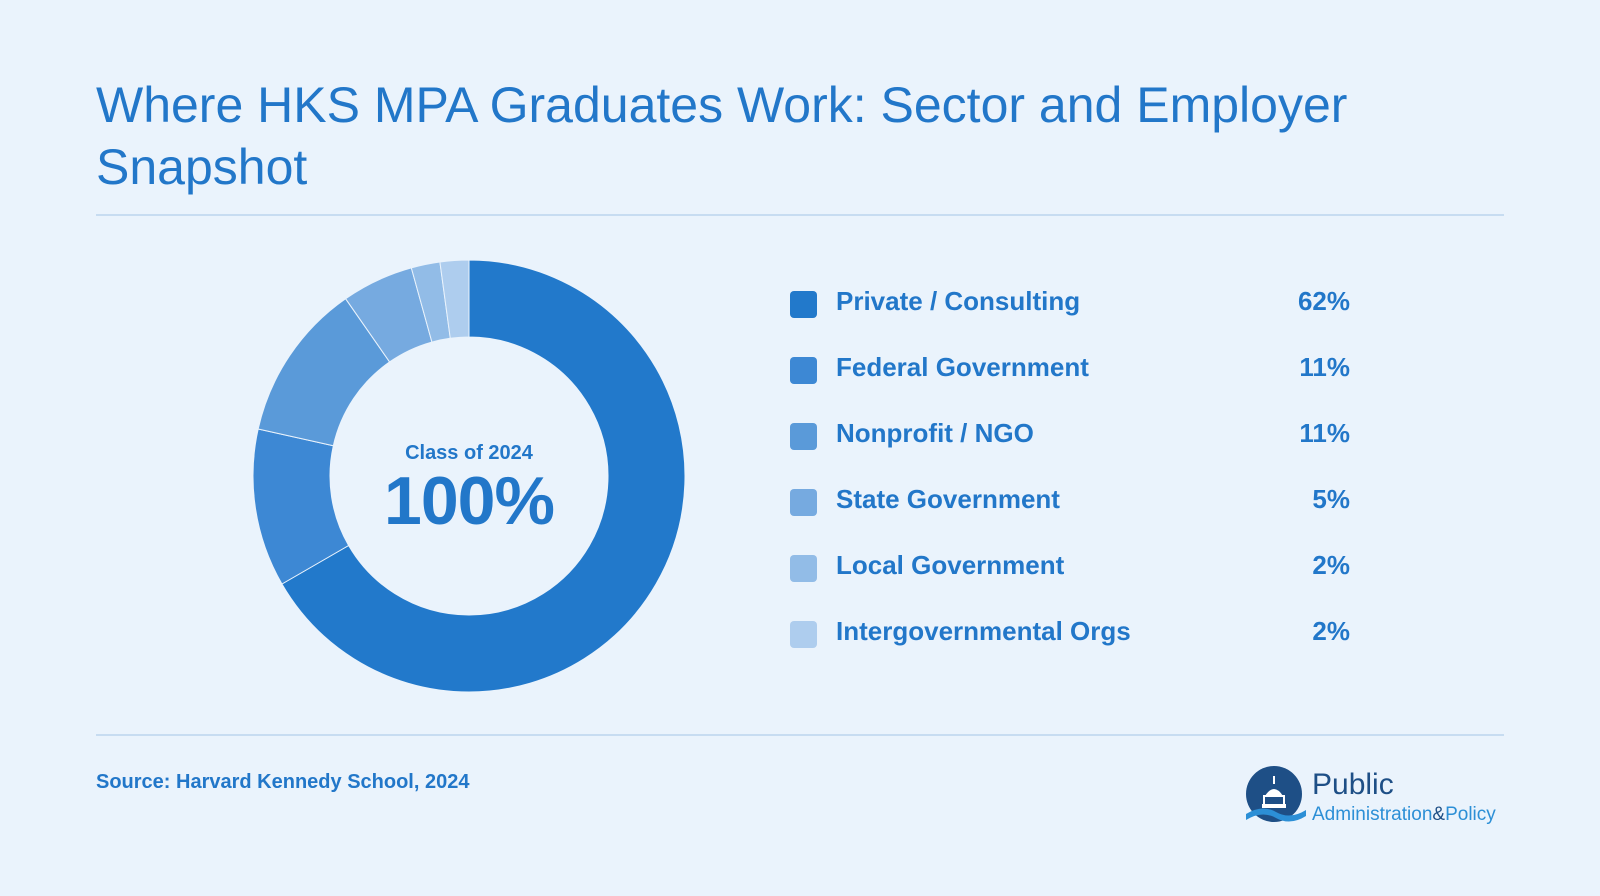 This screenshot has width=1600, height=896. I want to click on capitol-dome-icon, so click(1276, 794).